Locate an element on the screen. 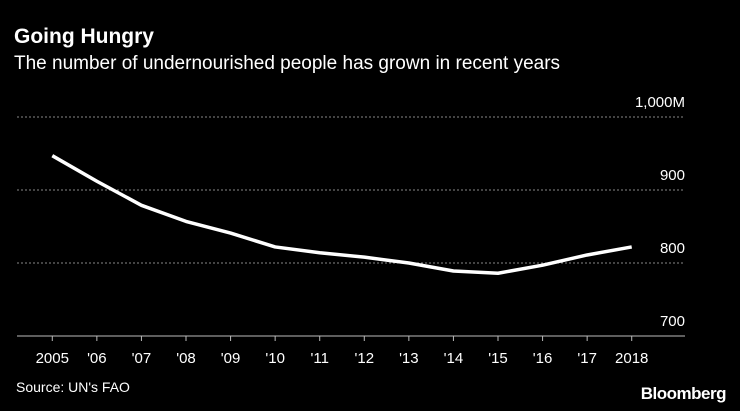 The width and height of the screenshot is (740, 411). x-tick-label: '08 is located at coordinates (186, 358).